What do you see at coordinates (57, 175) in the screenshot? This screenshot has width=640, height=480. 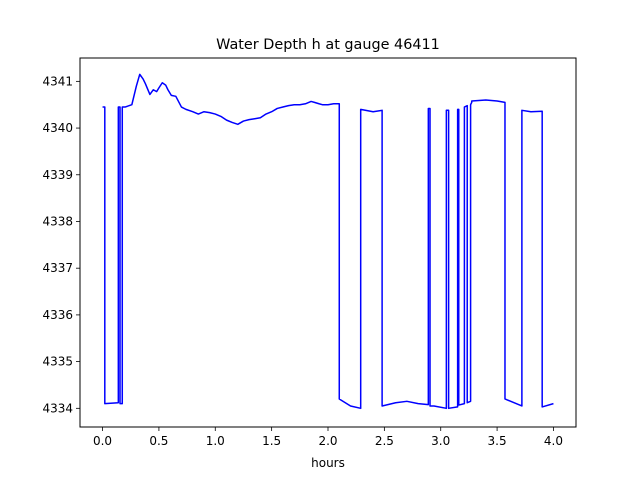 I see `y-tick-label: 4339` at bounding box center [57, 175].